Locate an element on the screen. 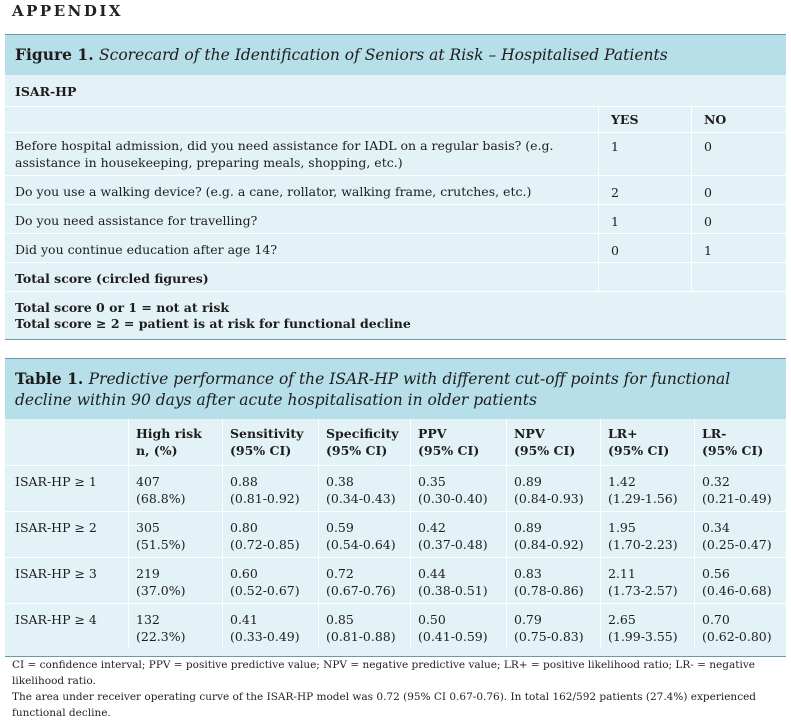  column-header: NPV is located at coordinates (529, 433).